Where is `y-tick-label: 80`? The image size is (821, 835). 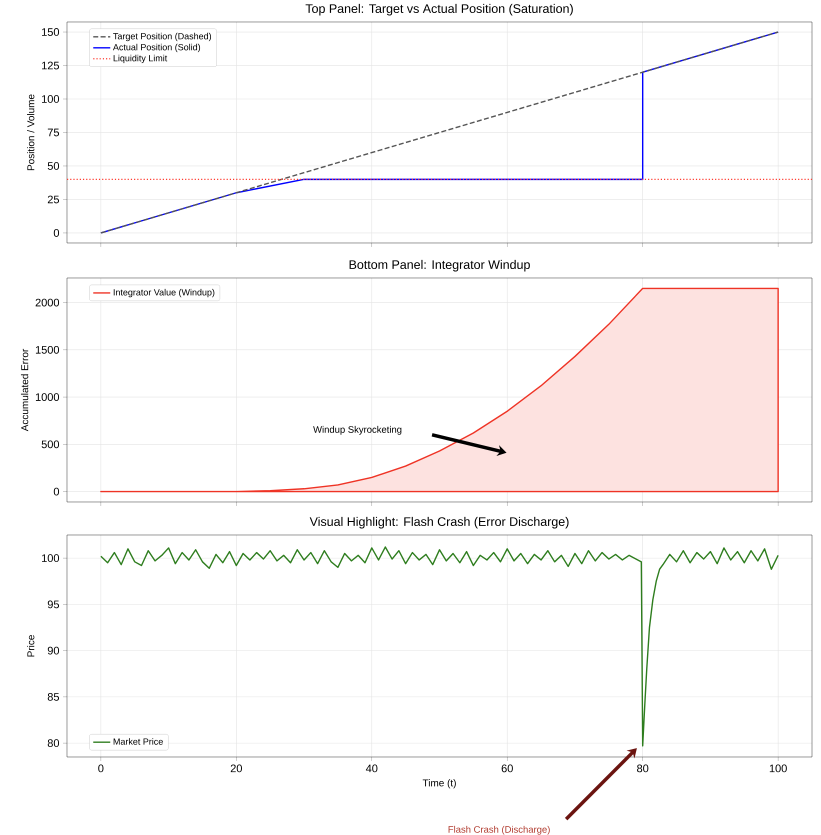 y-tick-label: 80 is located at coordinates (54, 743).